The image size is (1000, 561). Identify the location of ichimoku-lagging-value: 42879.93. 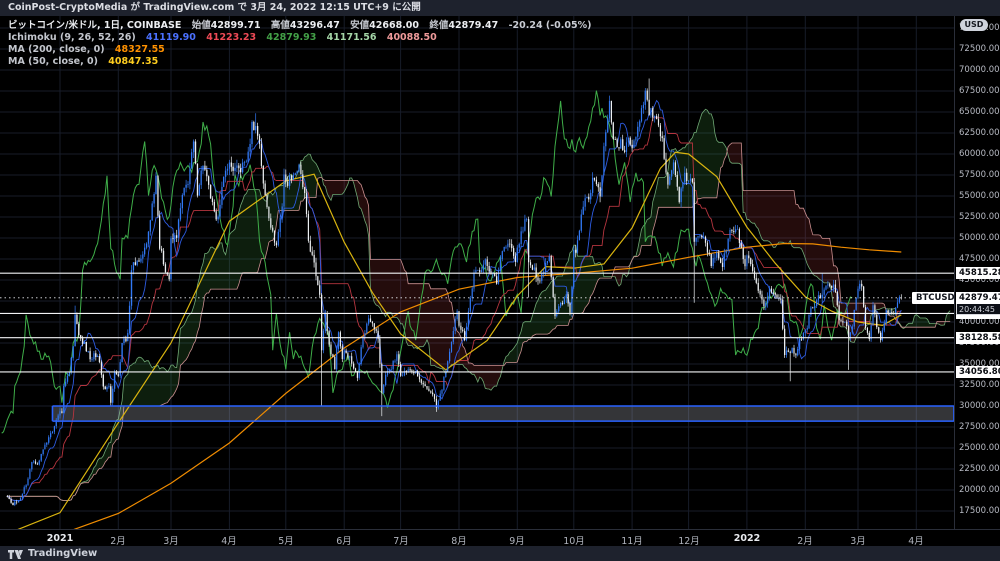
(291, 37).